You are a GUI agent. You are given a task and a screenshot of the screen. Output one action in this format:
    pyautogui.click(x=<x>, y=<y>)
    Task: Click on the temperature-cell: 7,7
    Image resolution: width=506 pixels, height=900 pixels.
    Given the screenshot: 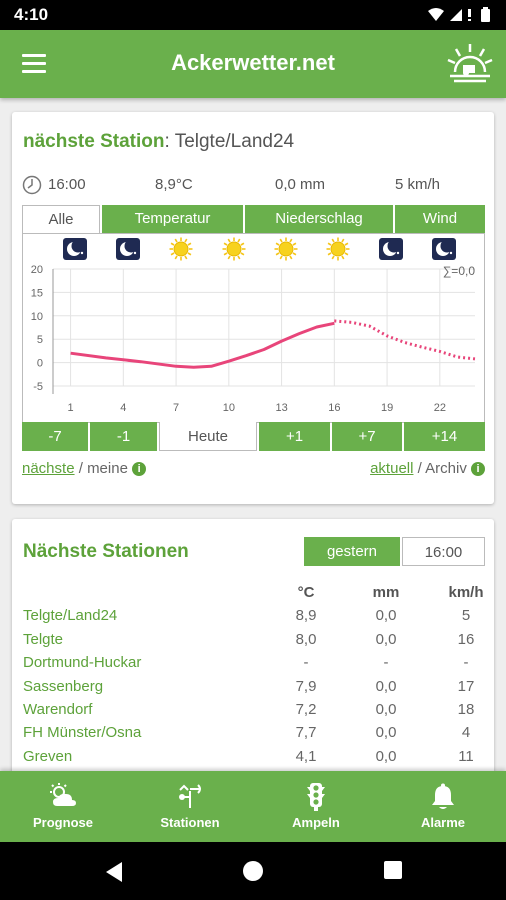 What is the action you would take?
    pyautogui.click(x=306, y=733)
    